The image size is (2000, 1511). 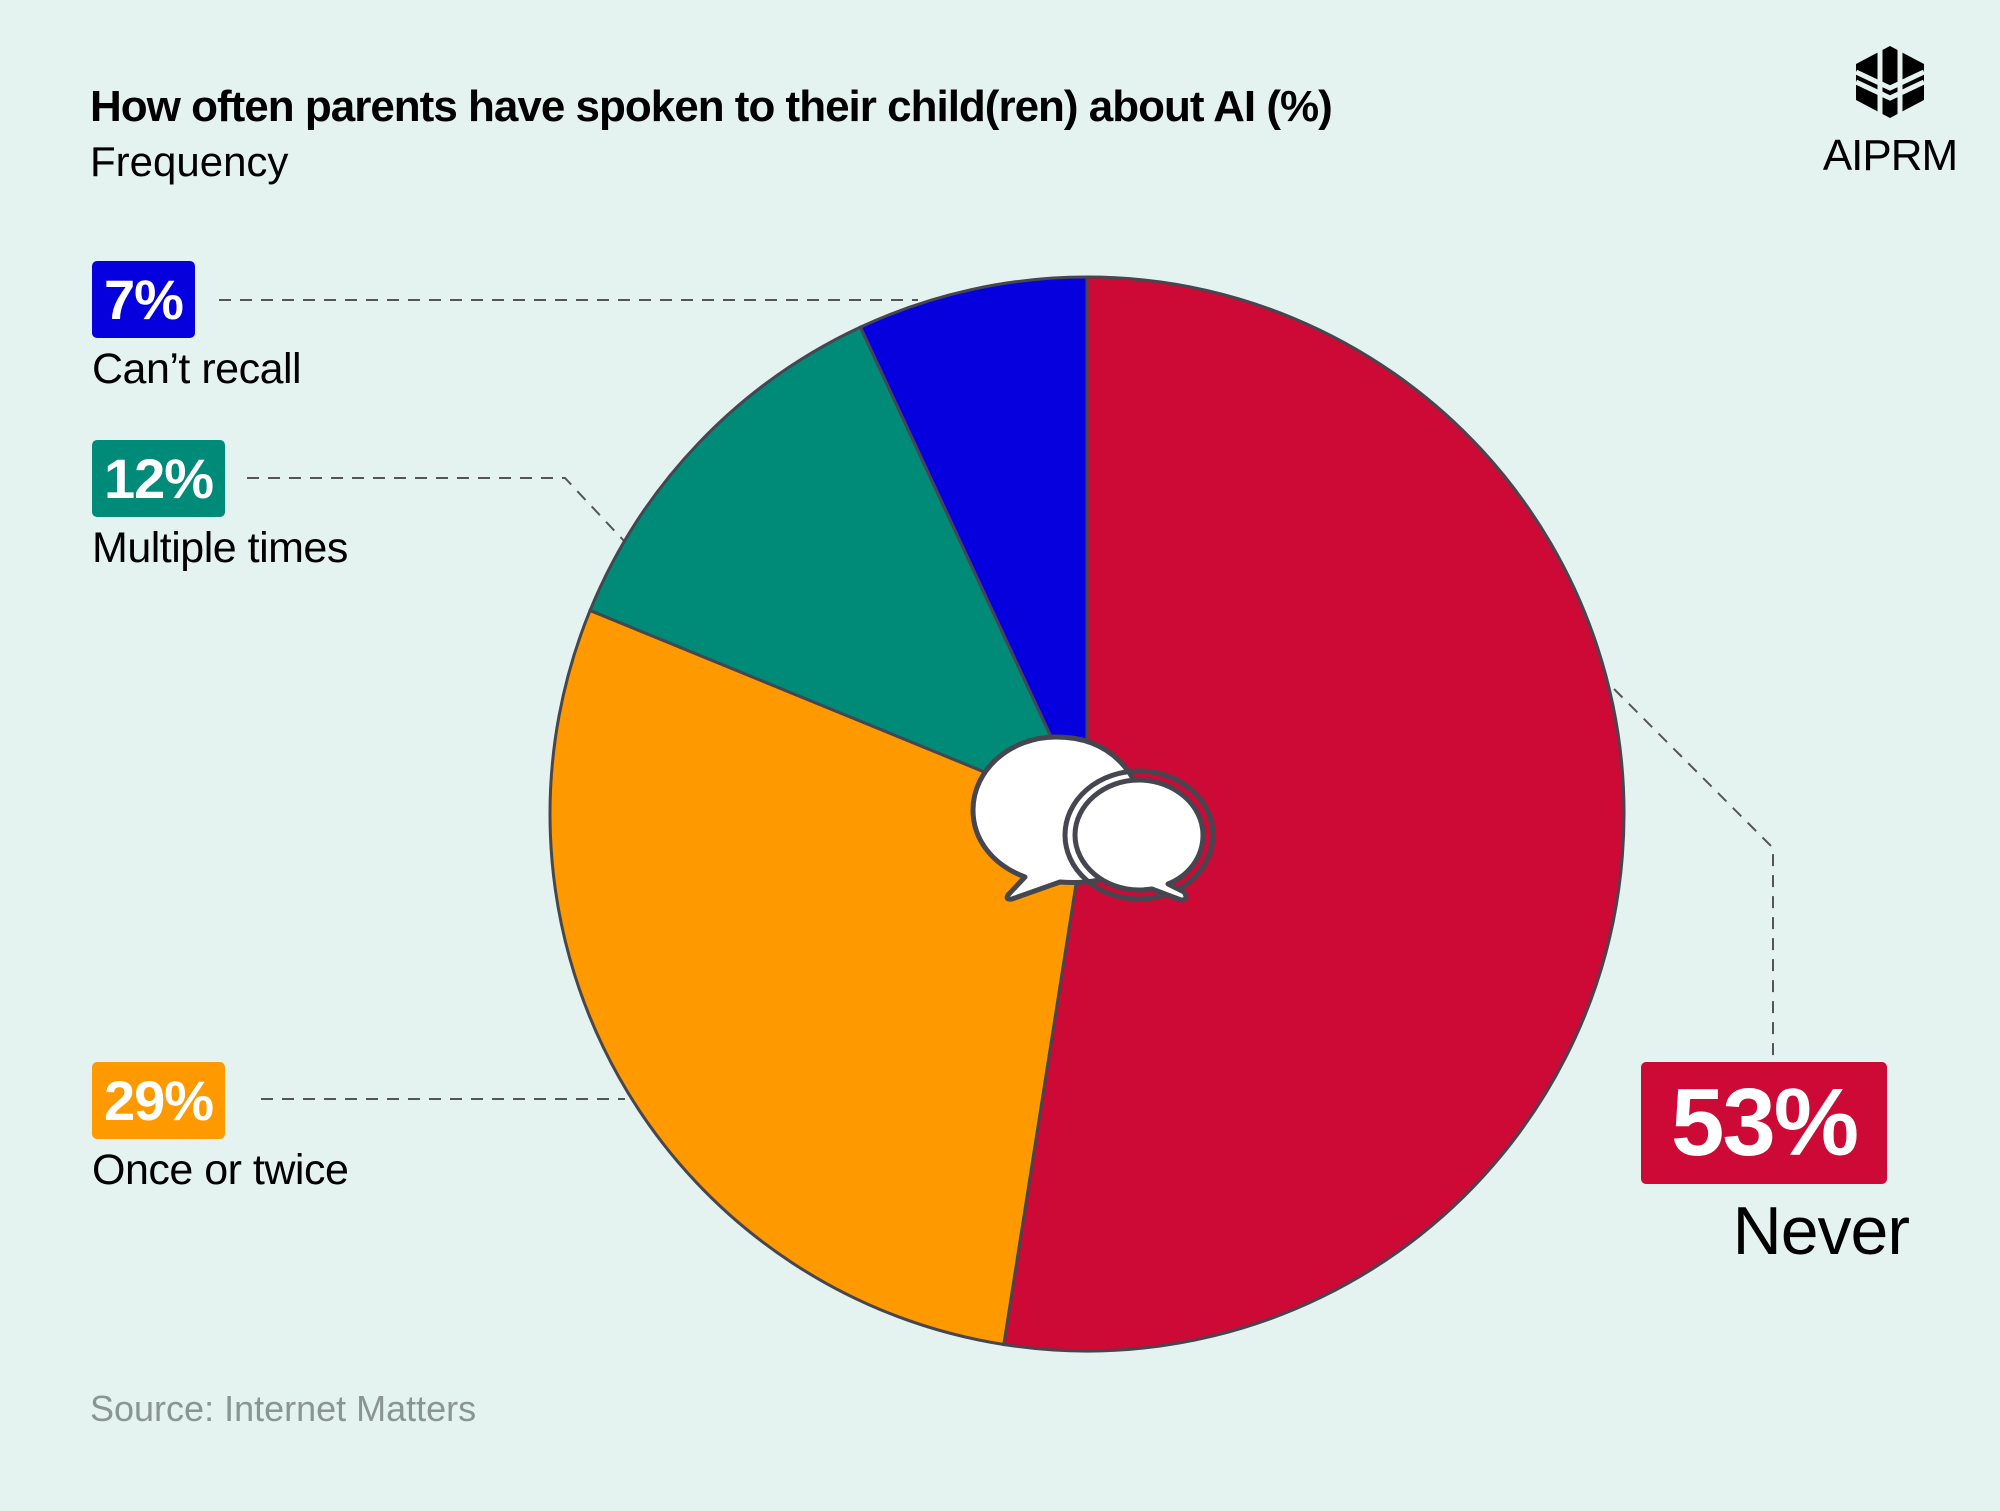 What do you see at coordinates (189, 161) in the screenshot?
I see `chart-subtitle: Frequency` at bounding box center [189, 161].